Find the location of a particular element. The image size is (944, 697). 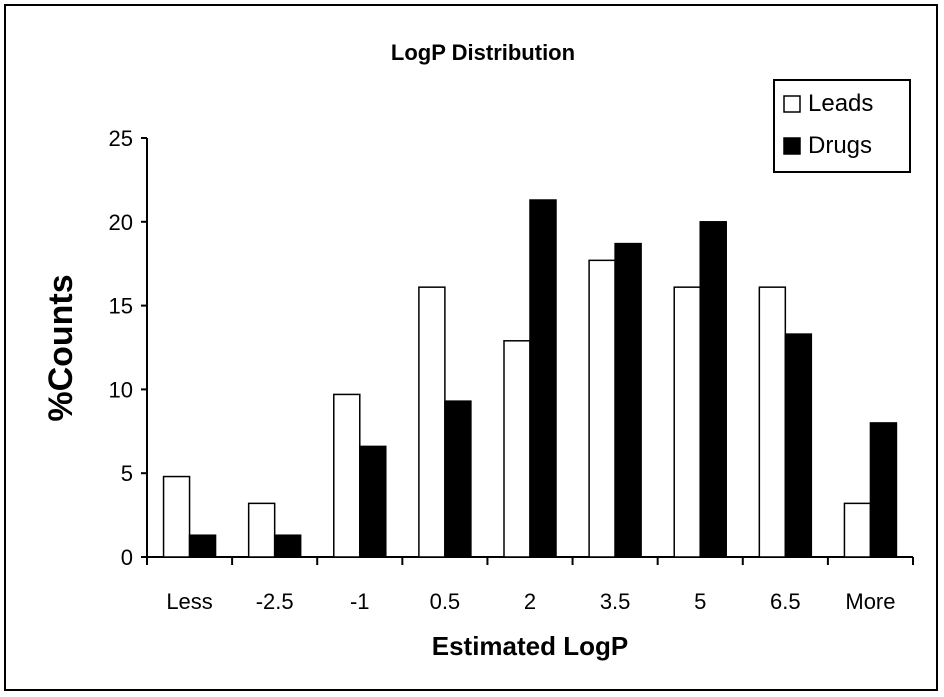

y-tick-label: 15 is located at coordinates (121, 306).